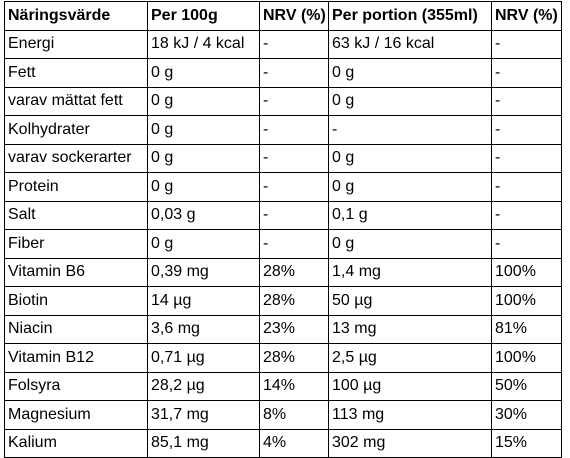  I want to click on per-portion-cell: 50 µg, so click(410, 301).